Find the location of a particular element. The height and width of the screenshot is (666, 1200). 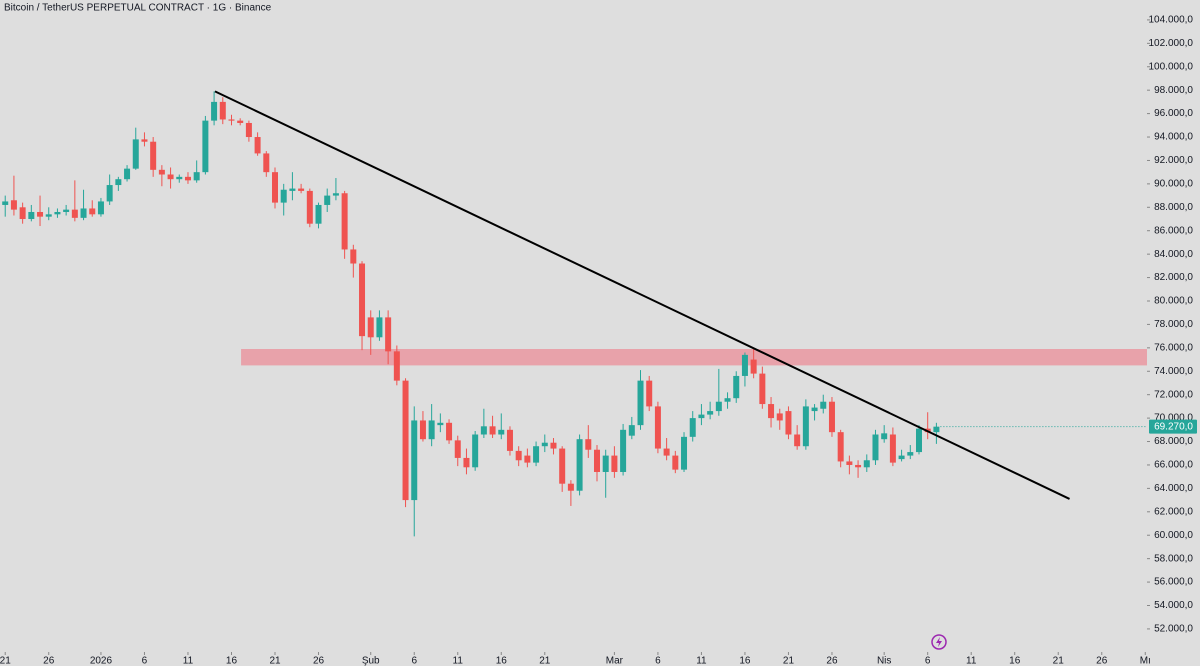

y-tick-label: 54.000,0 is located at coordinates (1173, 605).